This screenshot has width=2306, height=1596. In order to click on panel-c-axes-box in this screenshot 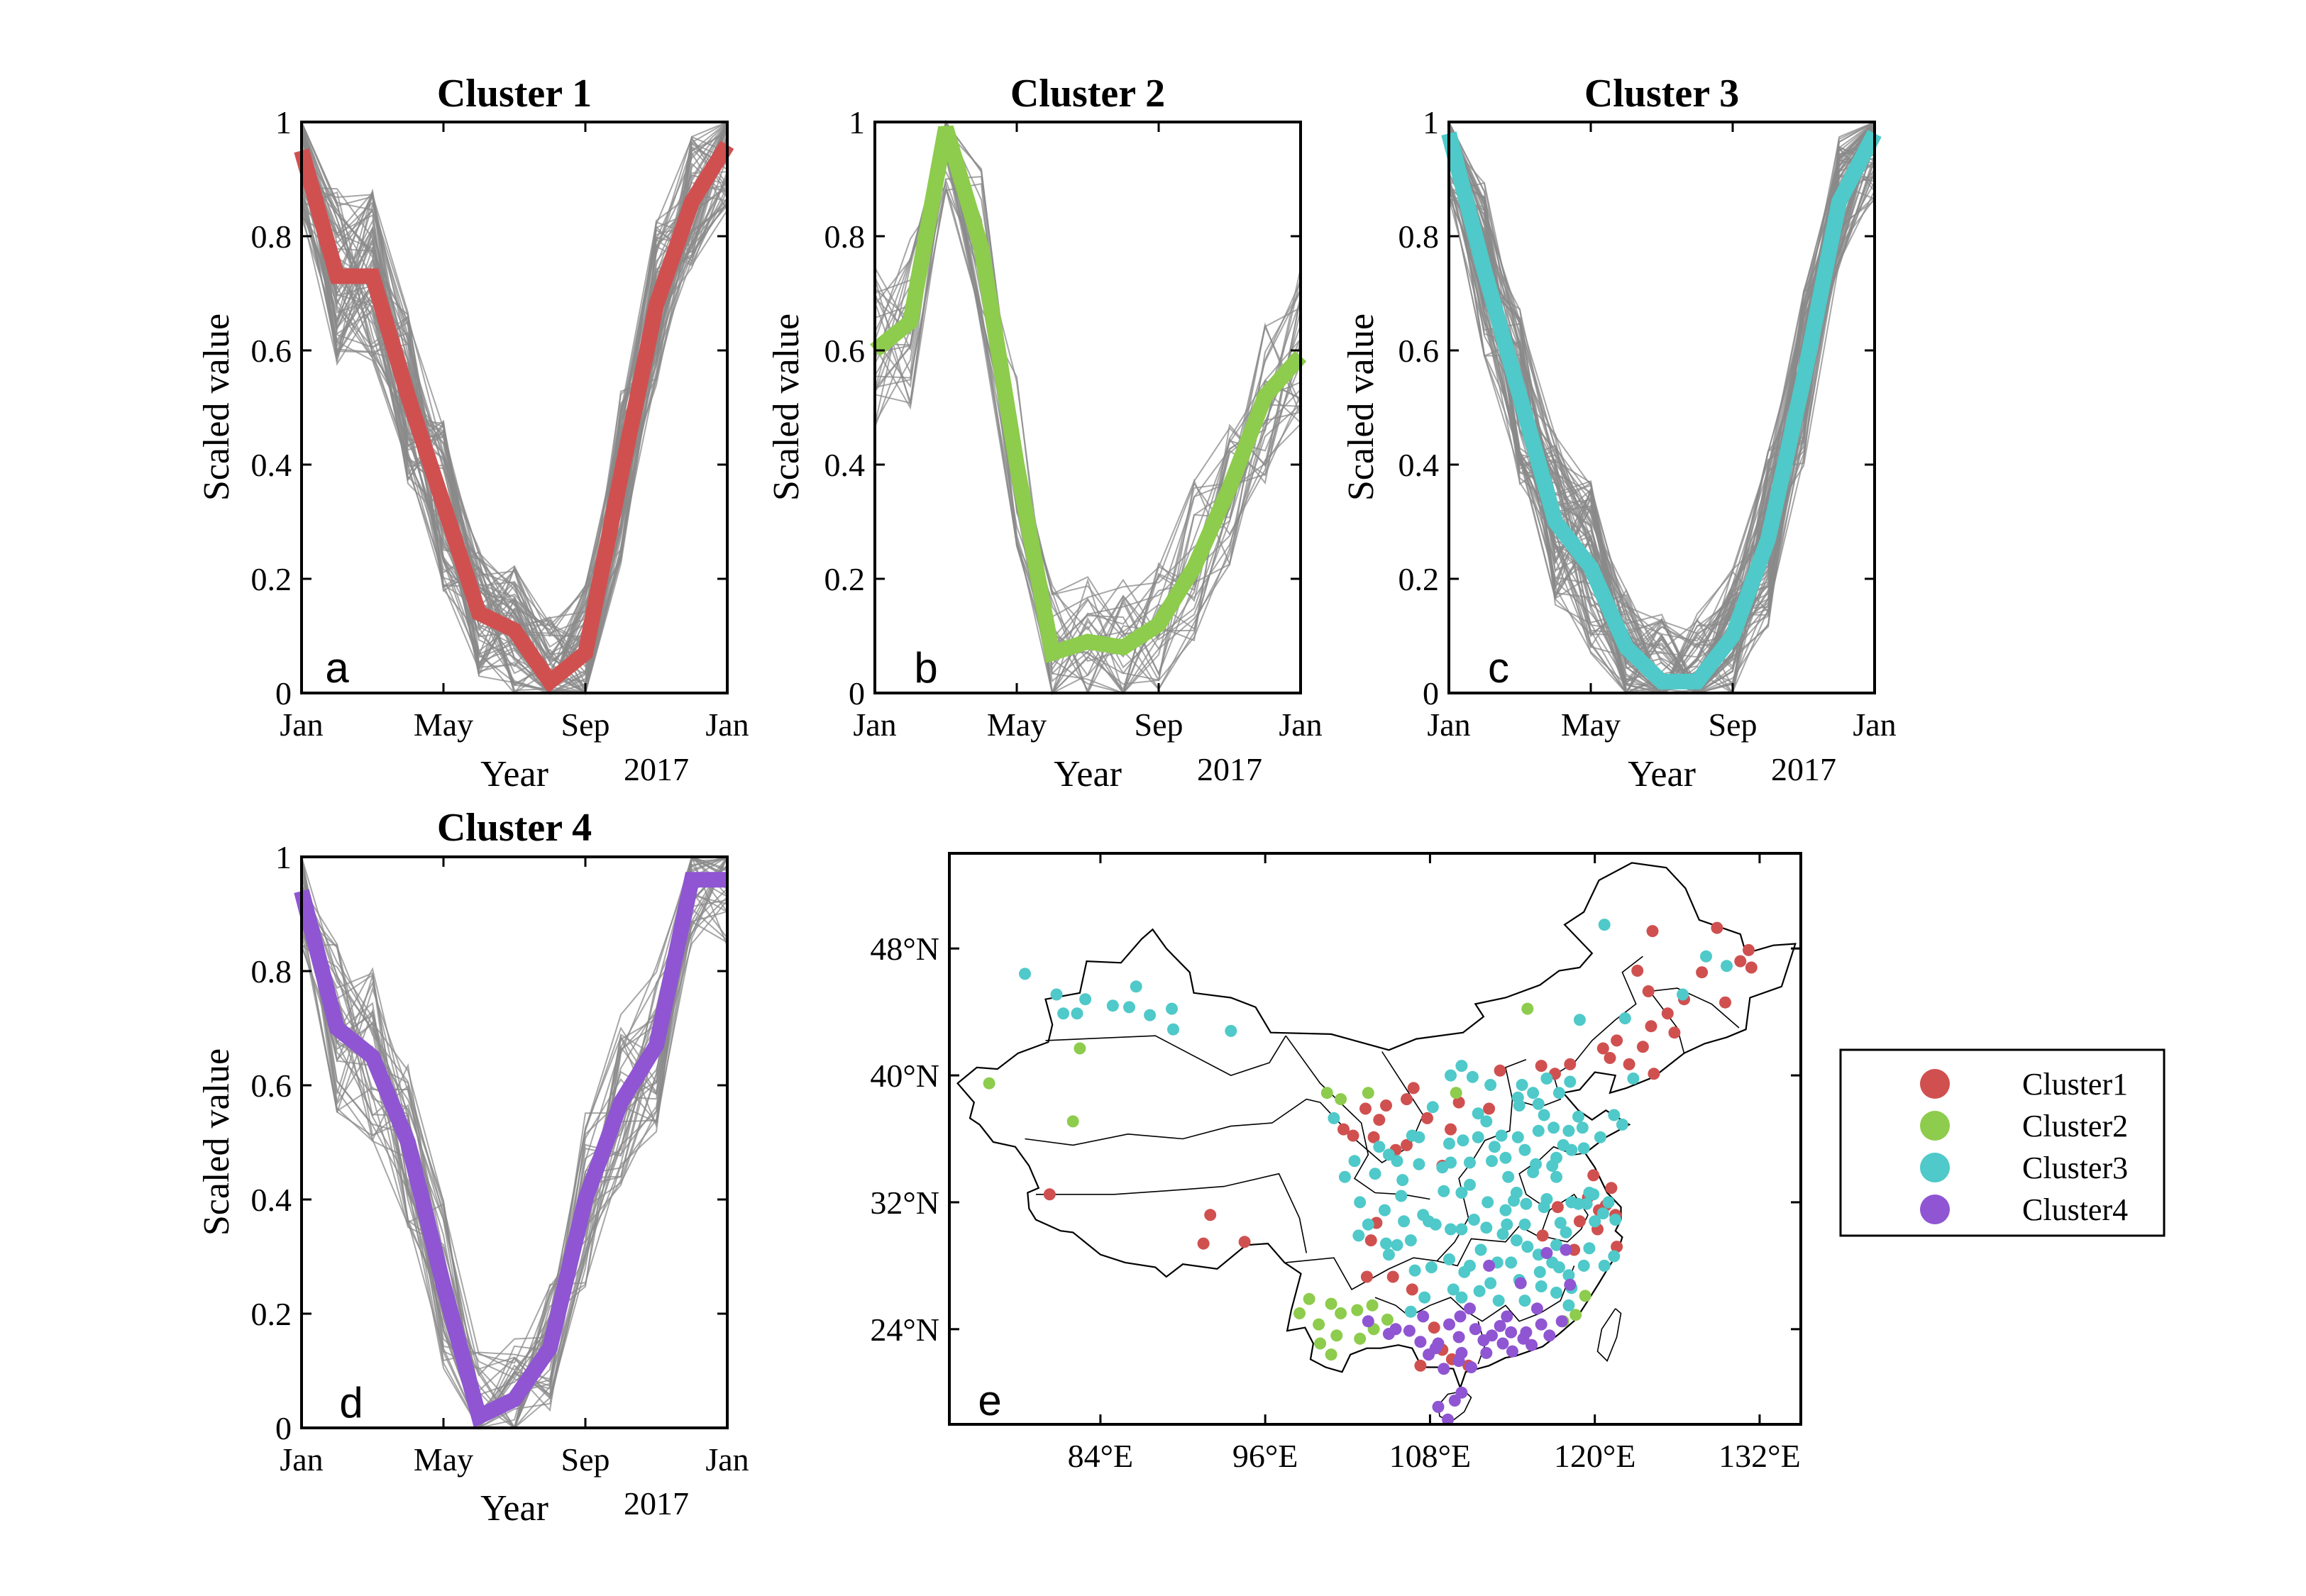, I will do `click(1662, 408)`.